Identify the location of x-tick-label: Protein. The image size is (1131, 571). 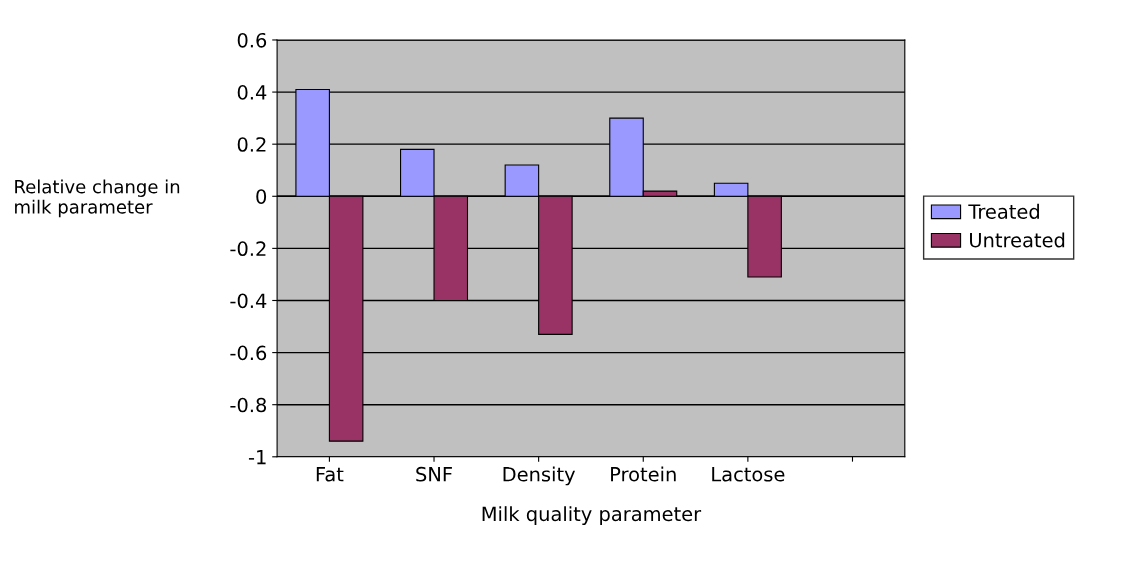
(643, 474).